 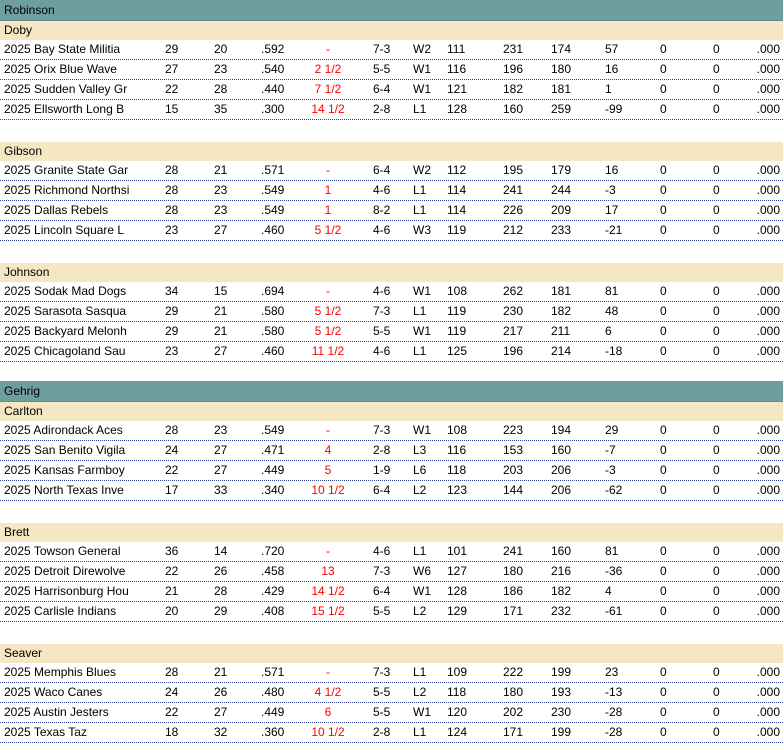 What do you see at coordinates (56, 210) in the screenshot?
I see `team-name-cell: 2025 Dallas Rebels` at bounding box center [56, 210].